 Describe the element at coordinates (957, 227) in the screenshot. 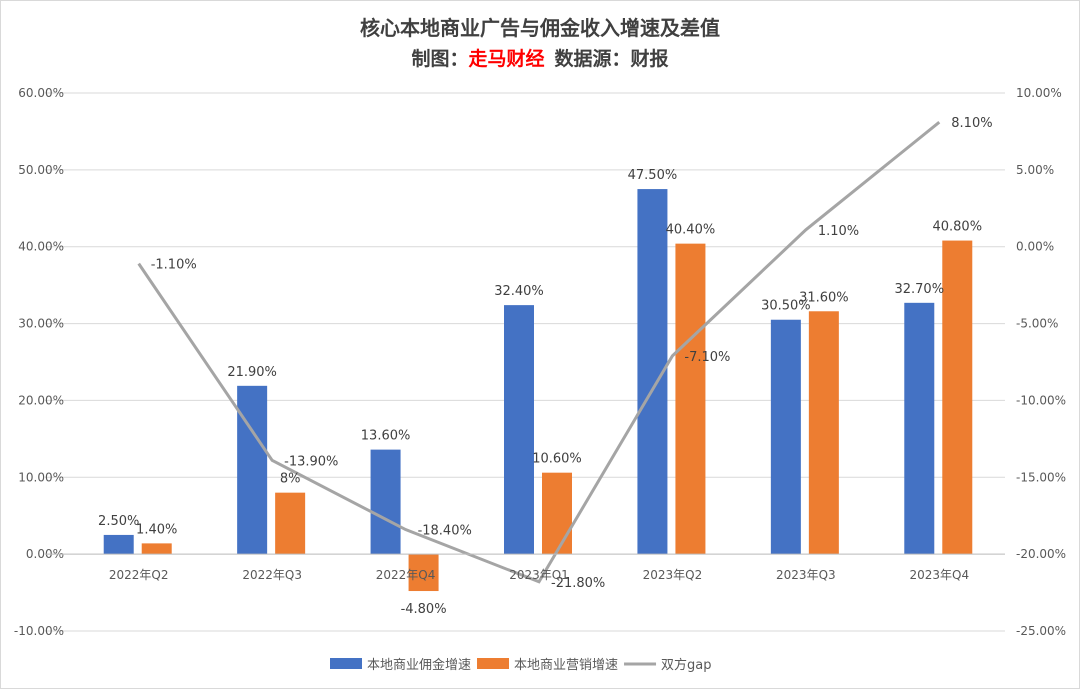

I see `bar-data-label: 40.80%` at that location.